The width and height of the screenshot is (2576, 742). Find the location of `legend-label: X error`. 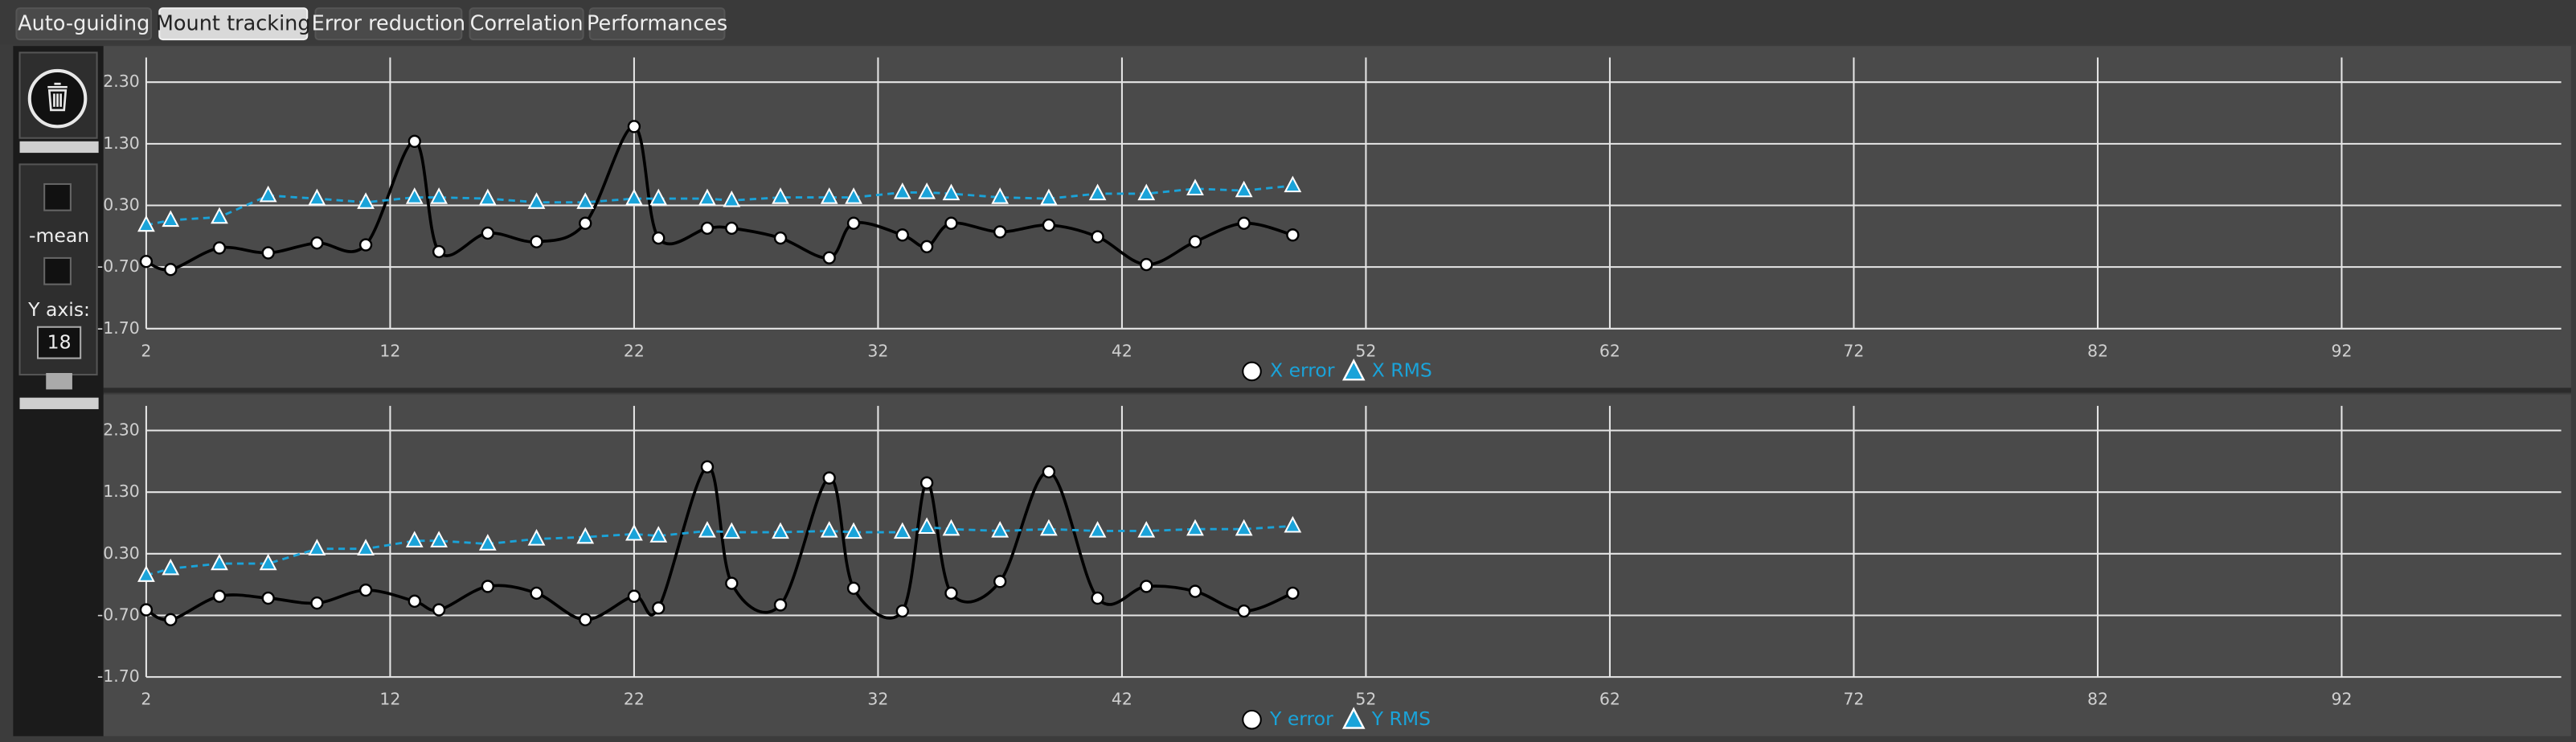

legend-label: X error is located at coordinates (1302, 370).